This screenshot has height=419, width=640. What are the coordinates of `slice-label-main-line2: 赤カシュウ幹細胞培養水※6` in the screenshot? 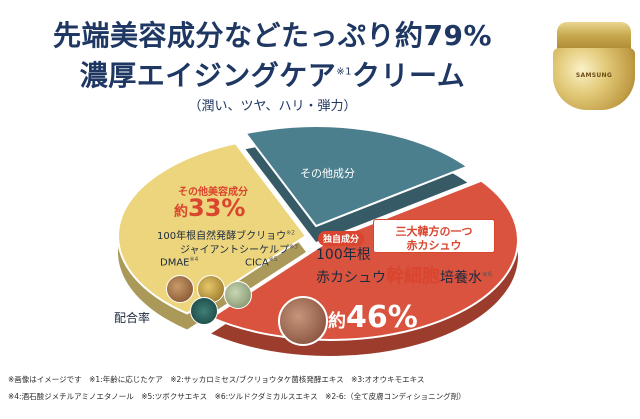 It's located at (404, 275).